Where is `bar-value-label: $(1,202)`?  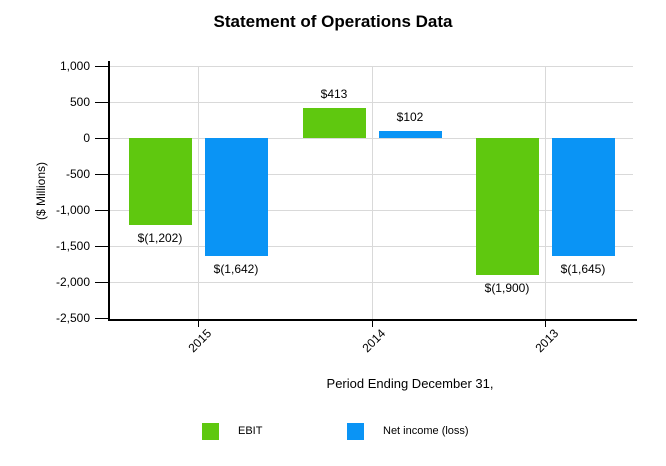
bar-value-label: $(1,202) is located at coordinates (160, 237).